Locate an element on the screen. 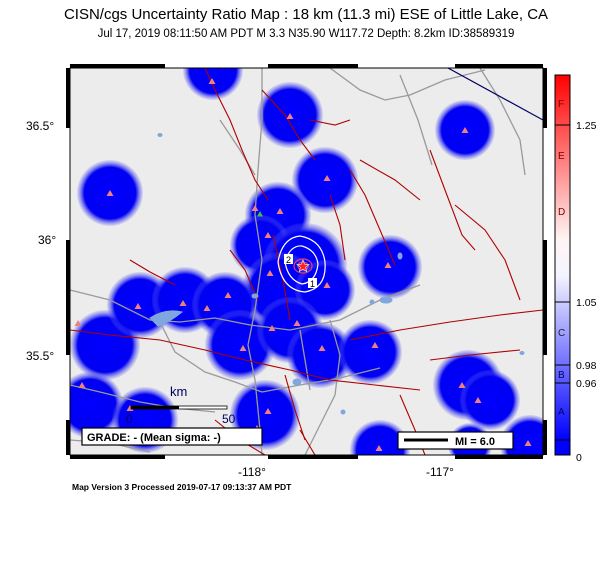  scale-bar-max: 50 is located at coordinates (229, 419).